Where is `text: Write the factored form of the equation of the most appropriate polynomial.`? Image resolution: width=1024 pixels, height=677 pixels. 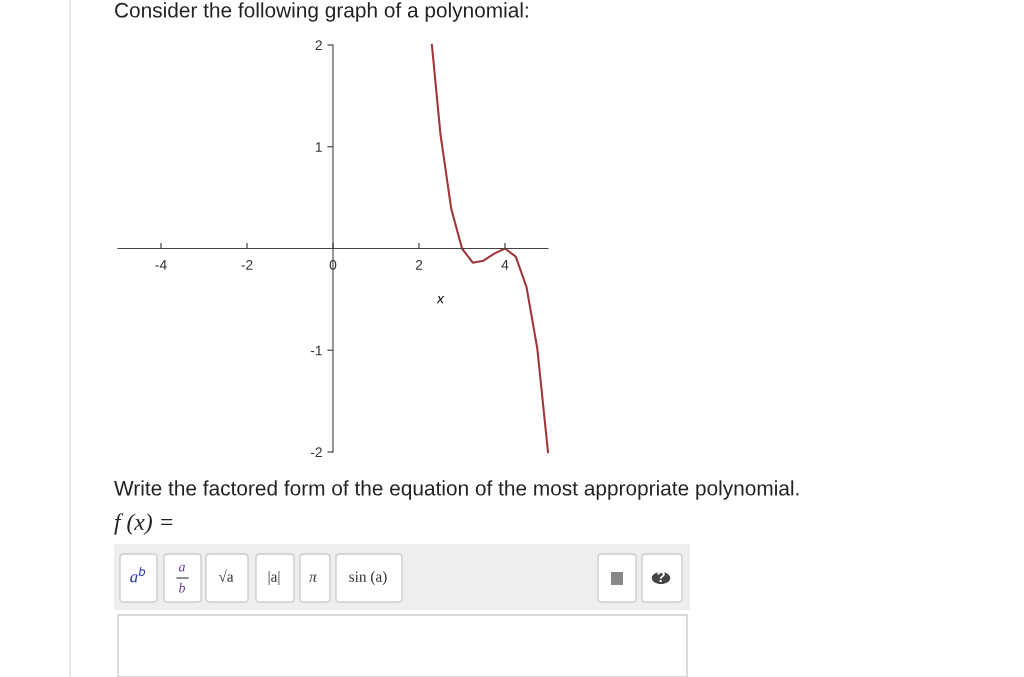 text: Write the factored form of the equation of the most appropriate polynomial. is located at coordinates (456, 490).